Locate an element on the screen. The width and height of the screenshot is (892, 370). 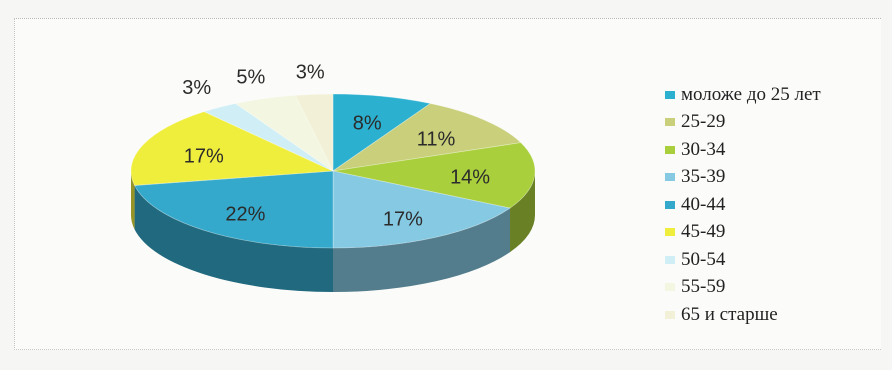
data-label: 14% is located at coordinates (470, 178).